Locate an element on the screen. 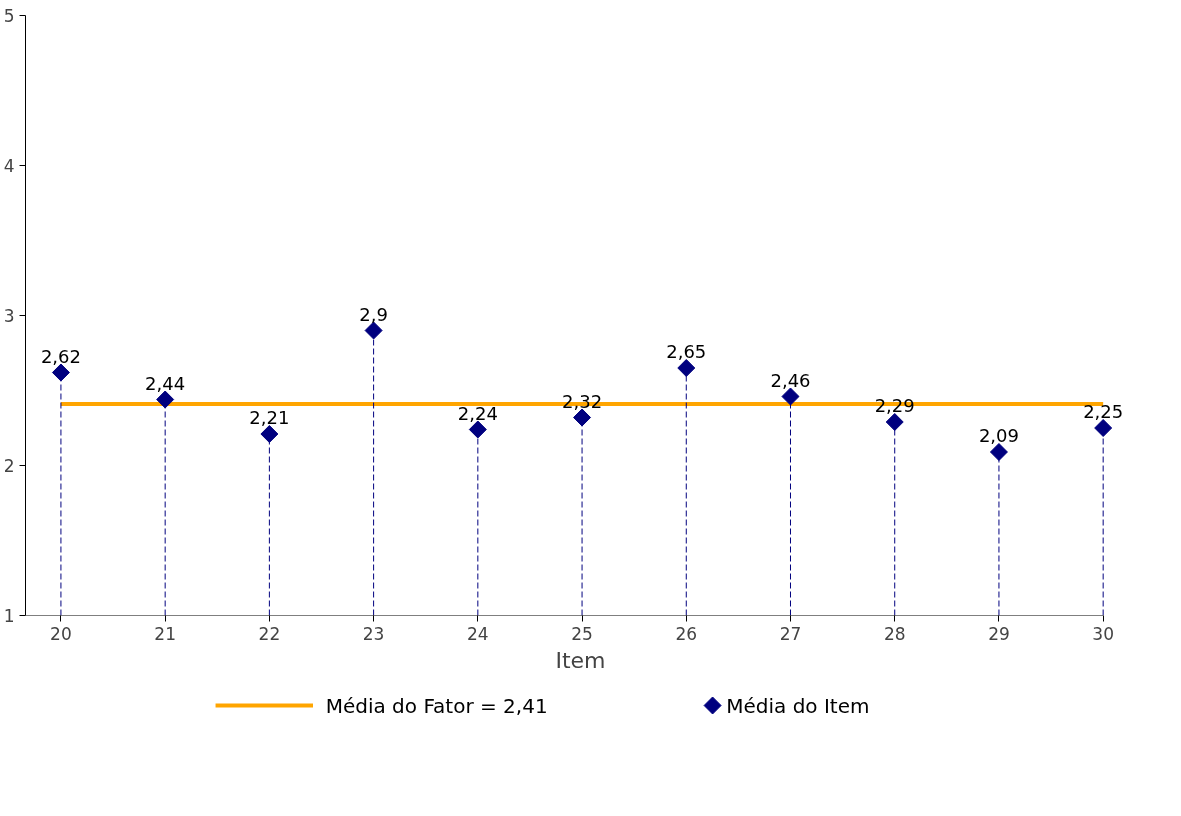 The width and height of the screenshot is (1181, 816). y-tick-label: 4 is located at coordinates (9, 166).